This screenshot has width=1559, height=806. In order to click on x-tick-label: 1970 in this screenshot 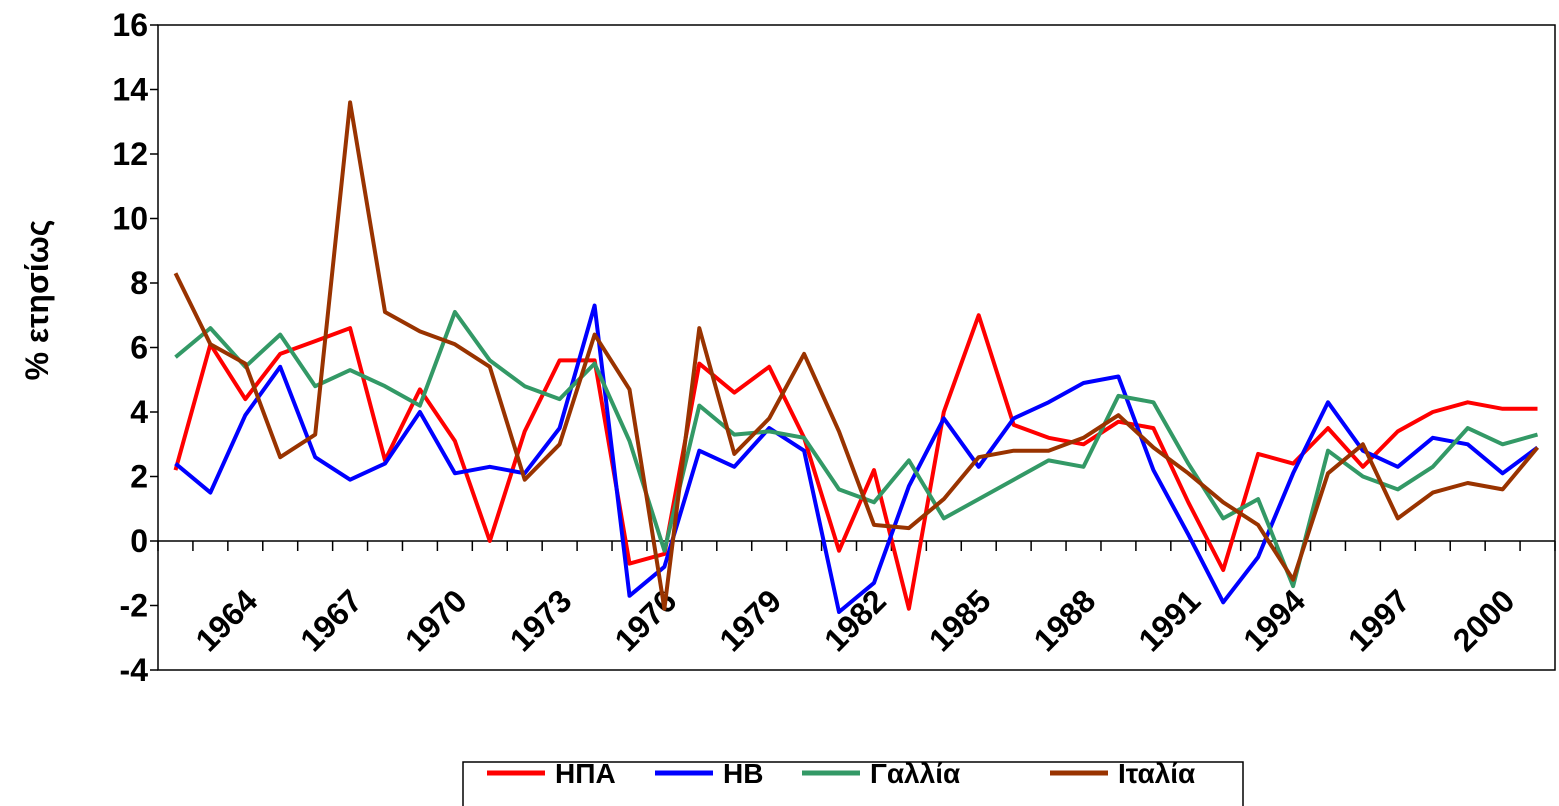, I will do `click(436, 620)`.